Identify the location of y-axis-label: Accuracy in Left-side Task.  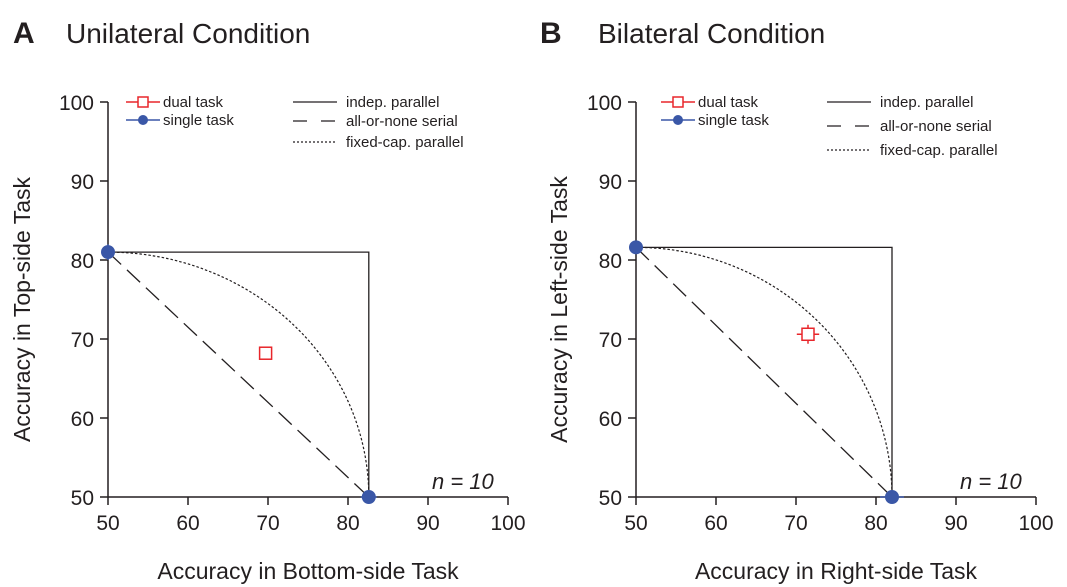
(559, 309).